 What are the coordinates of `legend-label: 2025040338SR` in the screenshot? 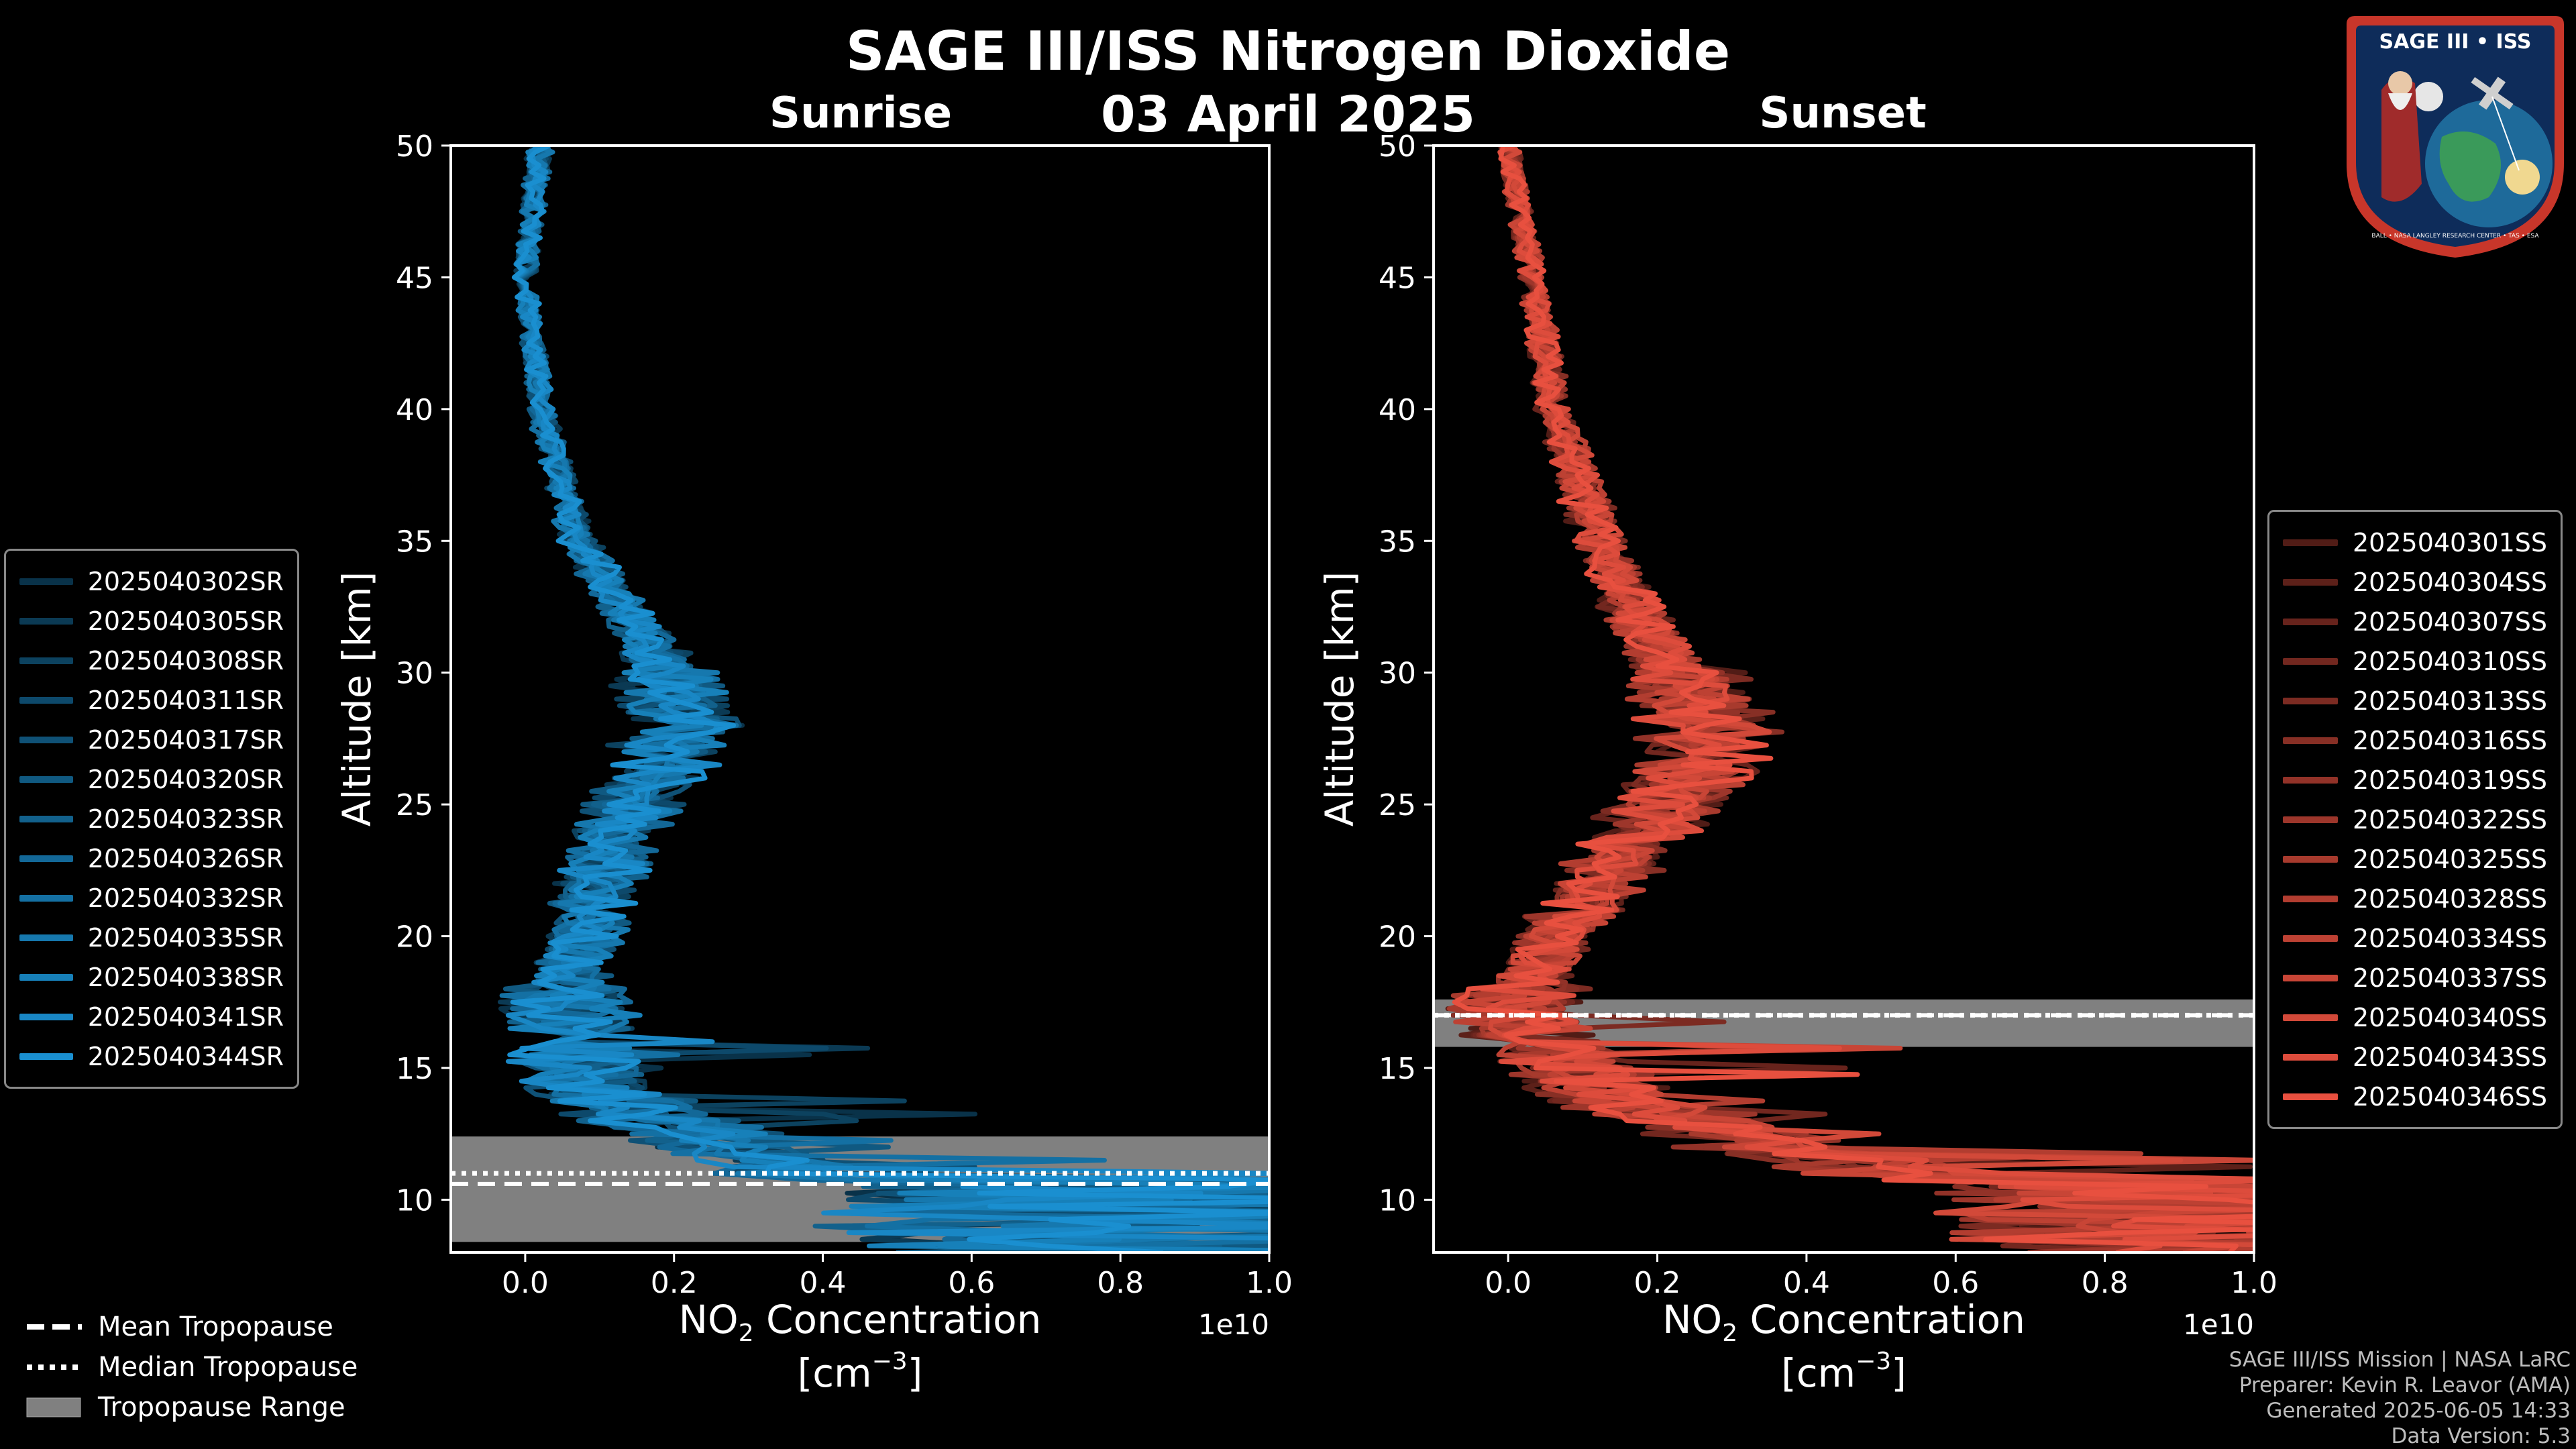 It's located at (185, 977).